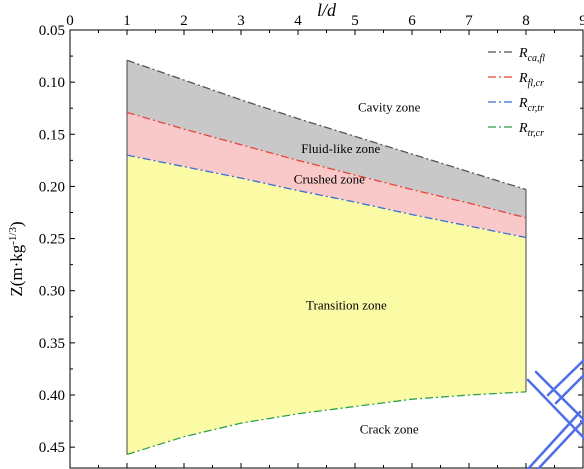 This screenshot has width=584, height=469. What do you see at coordinates (327, 10) in the screenshot?
I see `x-axis-title: l/d` at bounding box center [327, 10].